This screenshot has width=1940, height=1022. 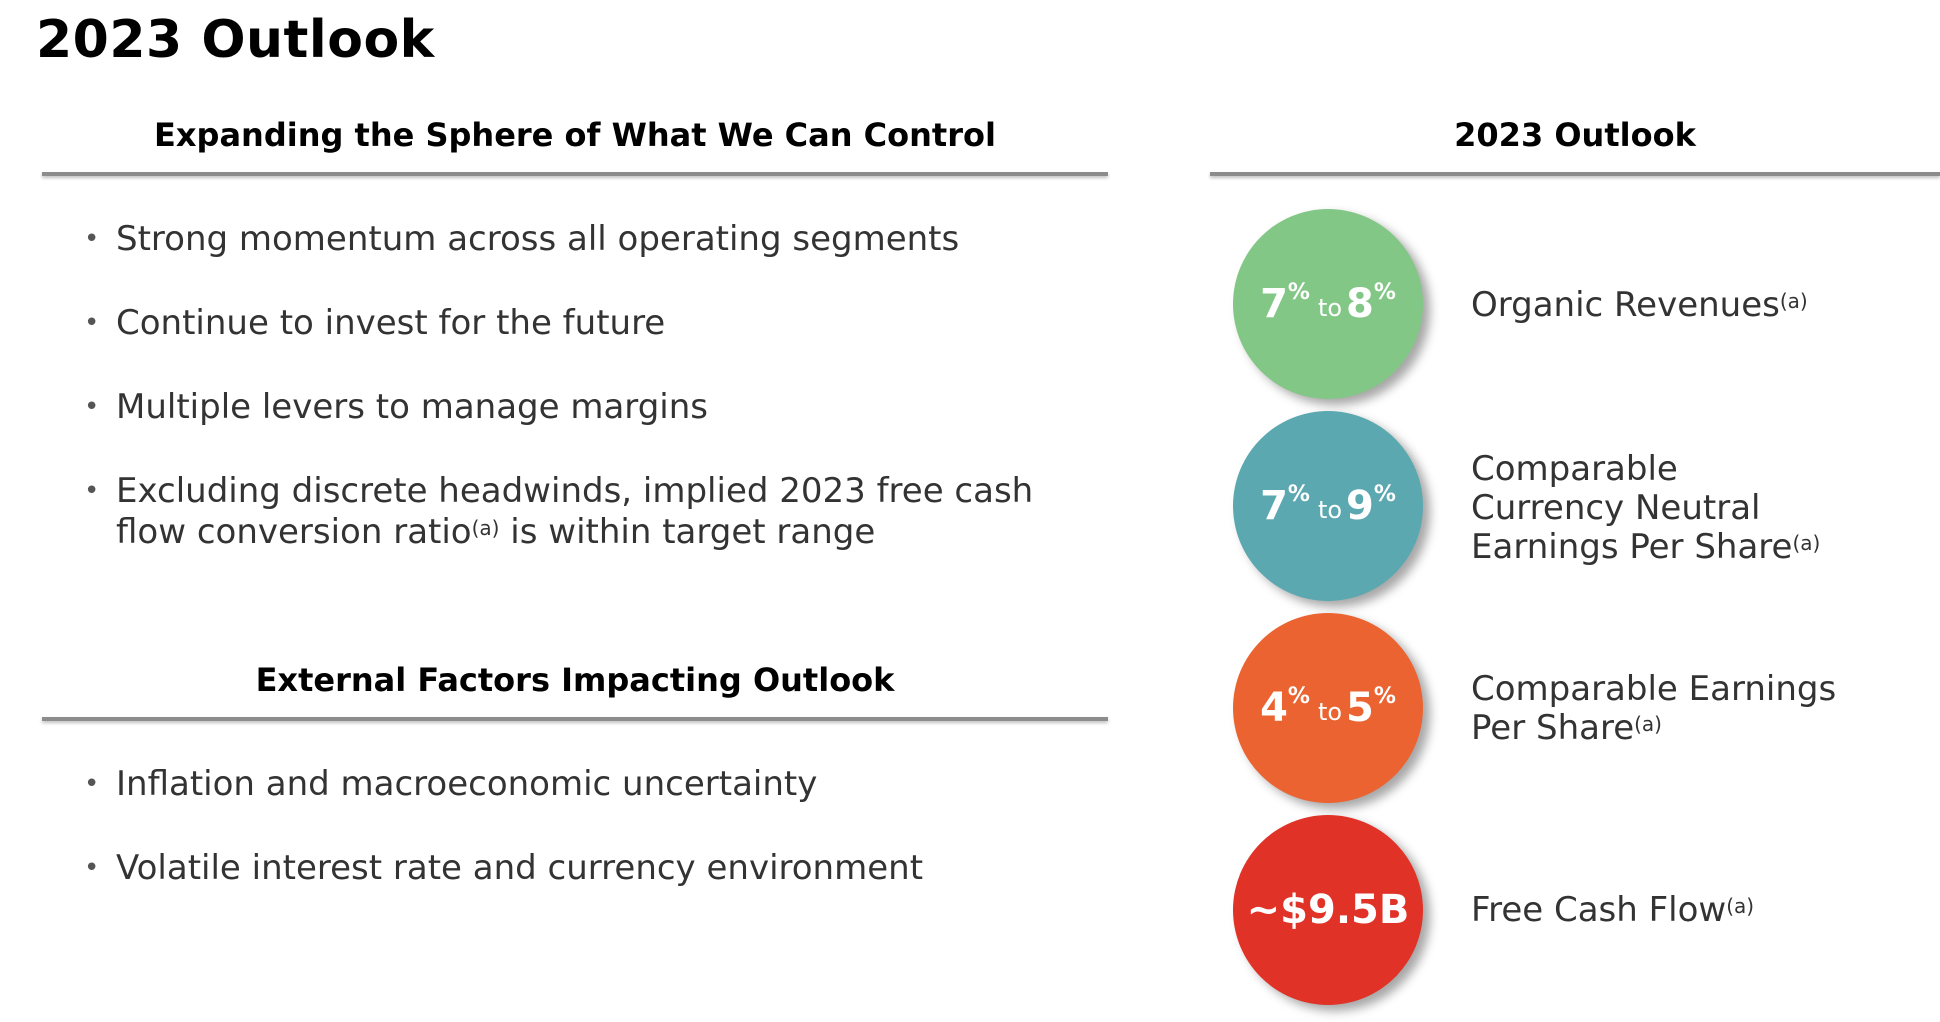 I want to click on metric-label-line: Per Share(a), so click(x=1653, y=728).